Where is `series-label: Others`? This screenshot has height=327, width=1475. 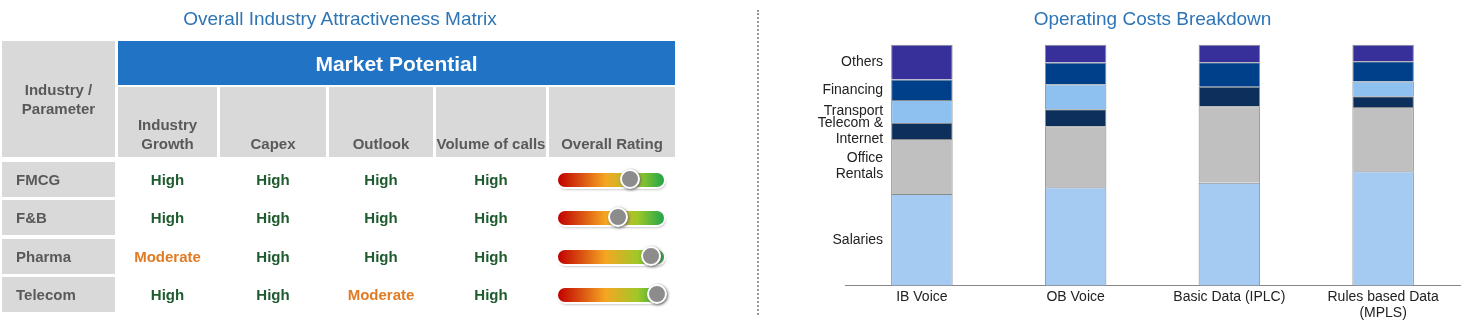 series-label: Others is located at coordinates (862, 60).